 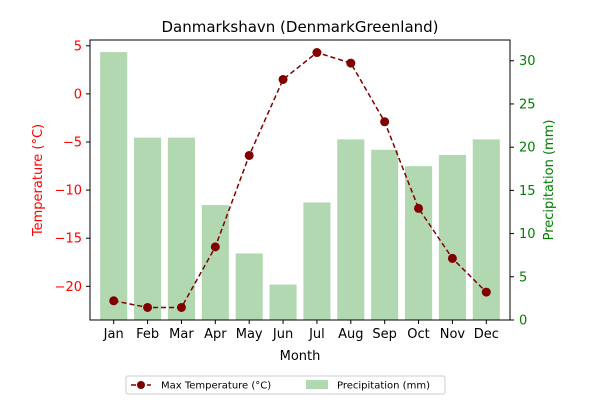 I want to click on legend: Max Temperature (°C) Precipitation (mm), so click(x=285, y=385).